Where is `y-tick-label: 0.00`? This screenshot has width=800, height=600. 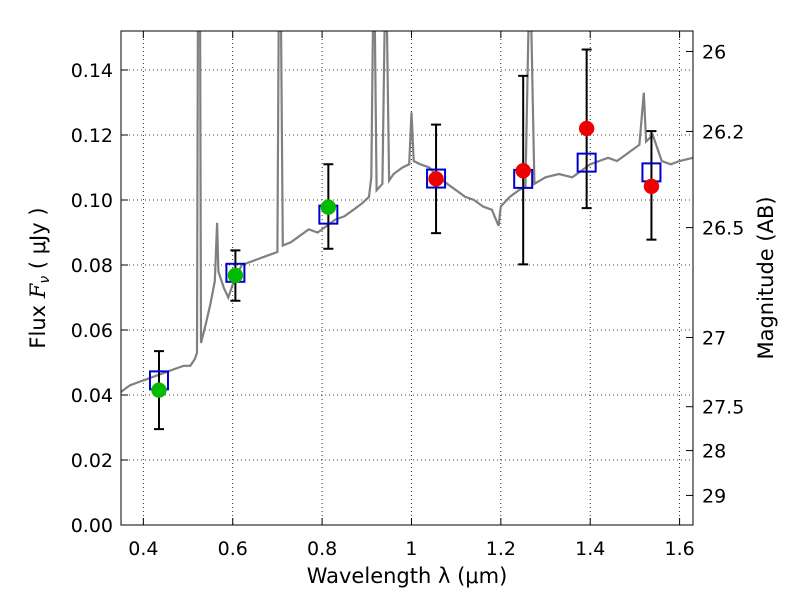 y-tick-label: 0.00 is located at coordinates (92, 526).